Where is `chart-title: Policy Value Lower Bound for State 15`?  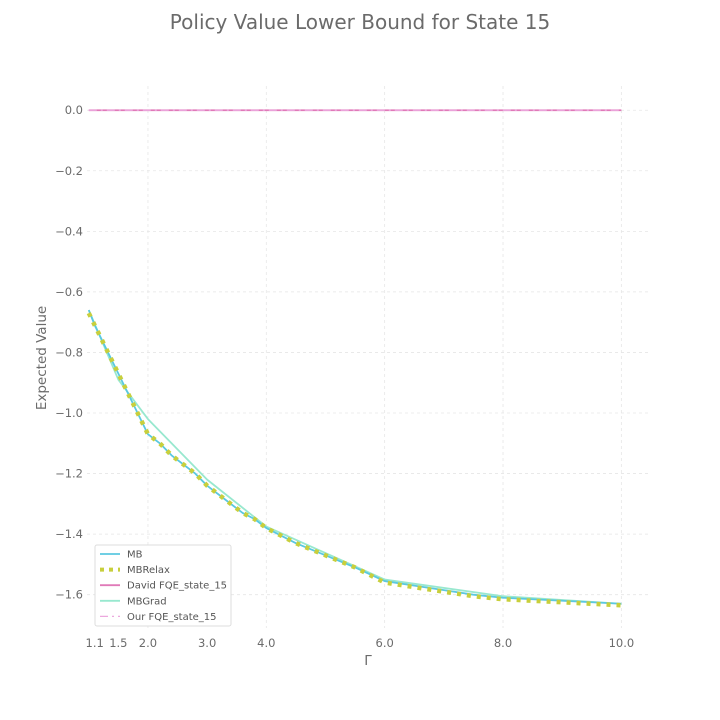
chart-title: Policy Value Lower Bound for State 15 is located at coordinates (360, 22).